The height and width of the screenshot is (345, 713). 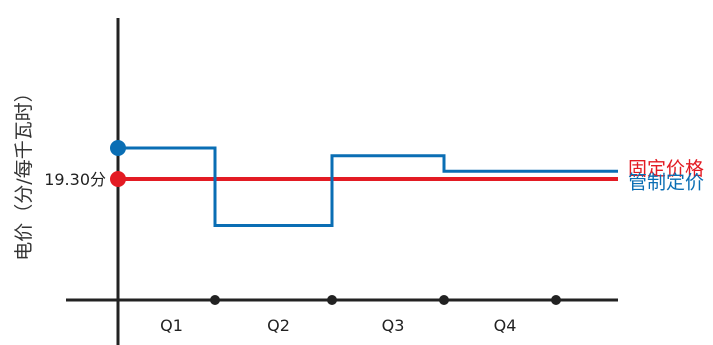 What do you see at coordinates (393, 325) in the screenshot?
I see `x-tick-label-q3: Q3` at bounding box center [393, 325].